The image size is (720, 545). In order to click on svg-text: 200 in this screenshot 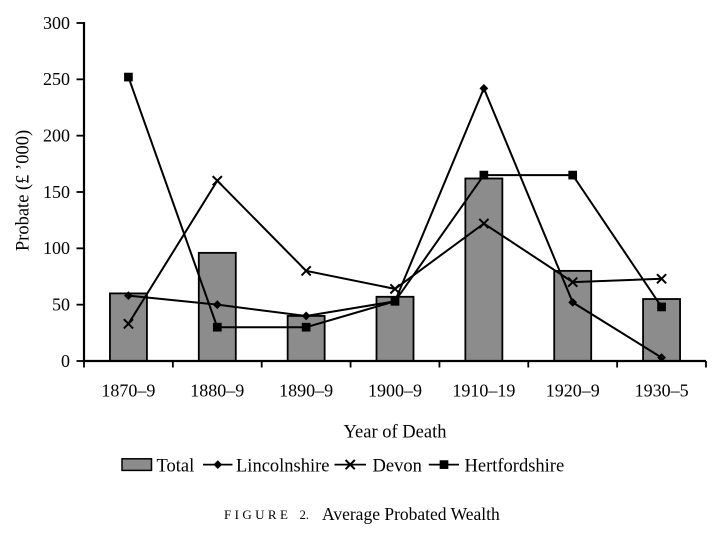, I will do `click(56, 135)`.